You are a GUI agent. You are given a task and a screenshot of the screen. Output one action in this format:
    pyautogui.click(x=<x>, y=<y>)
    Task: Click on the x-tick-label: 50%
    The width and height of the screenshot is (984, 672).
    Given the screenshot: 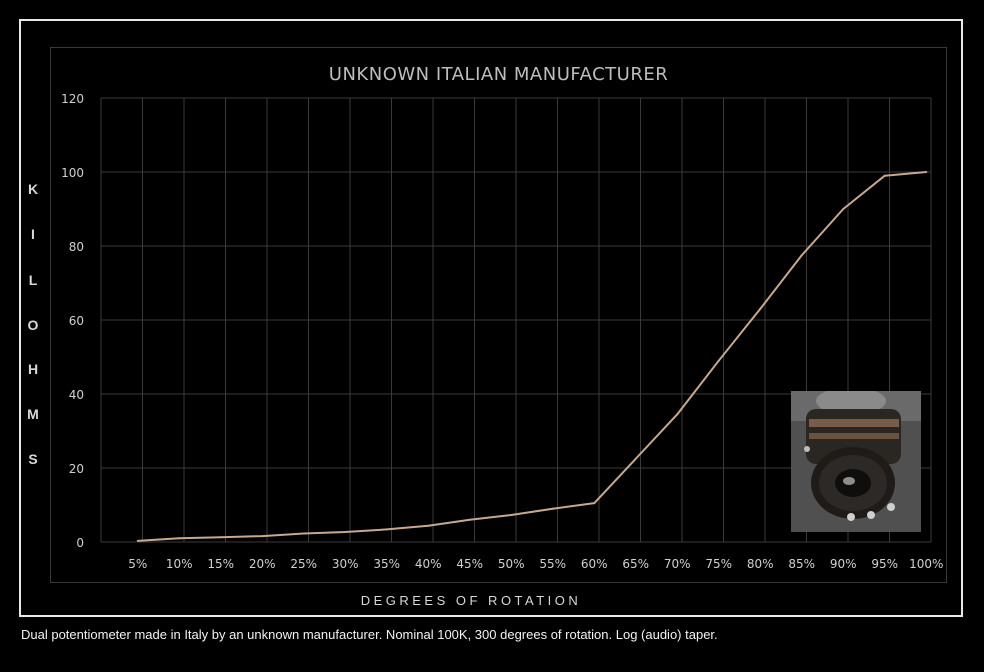 What is the action you would take?
    pyautogui.click(x=511, y=564)
    